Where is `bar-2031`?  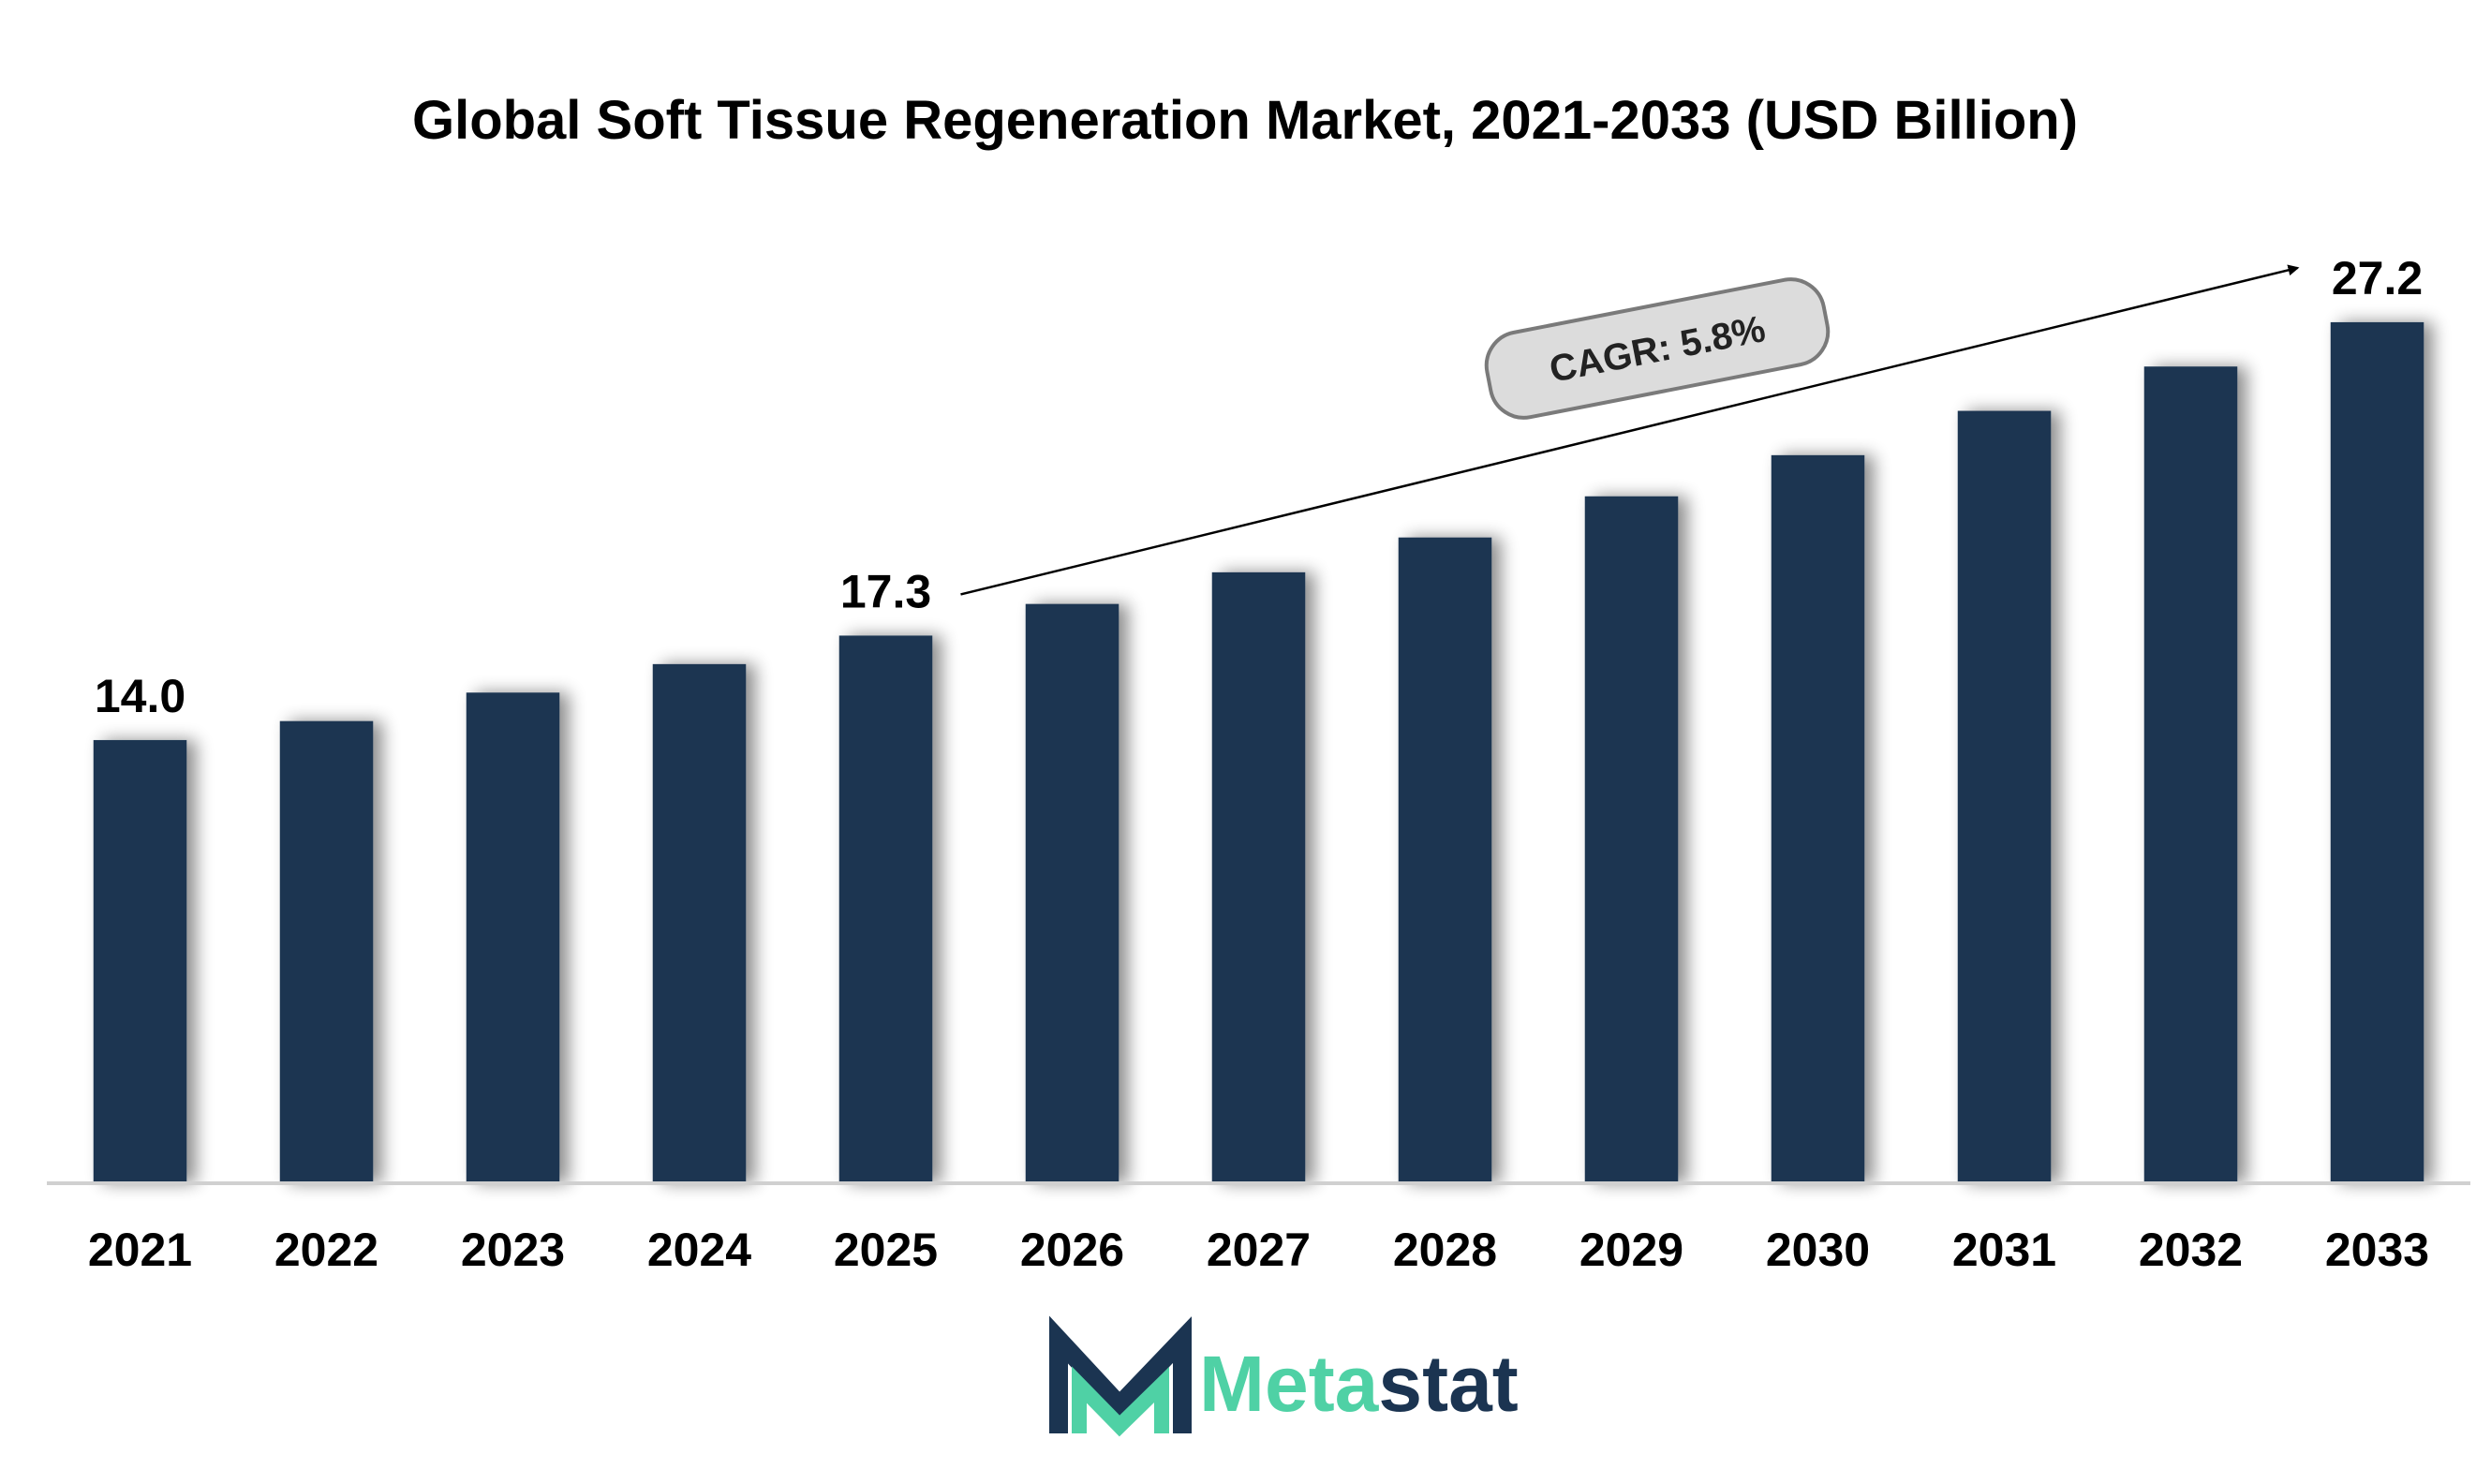
bar-2031 is located at coordinates (2004, 796).